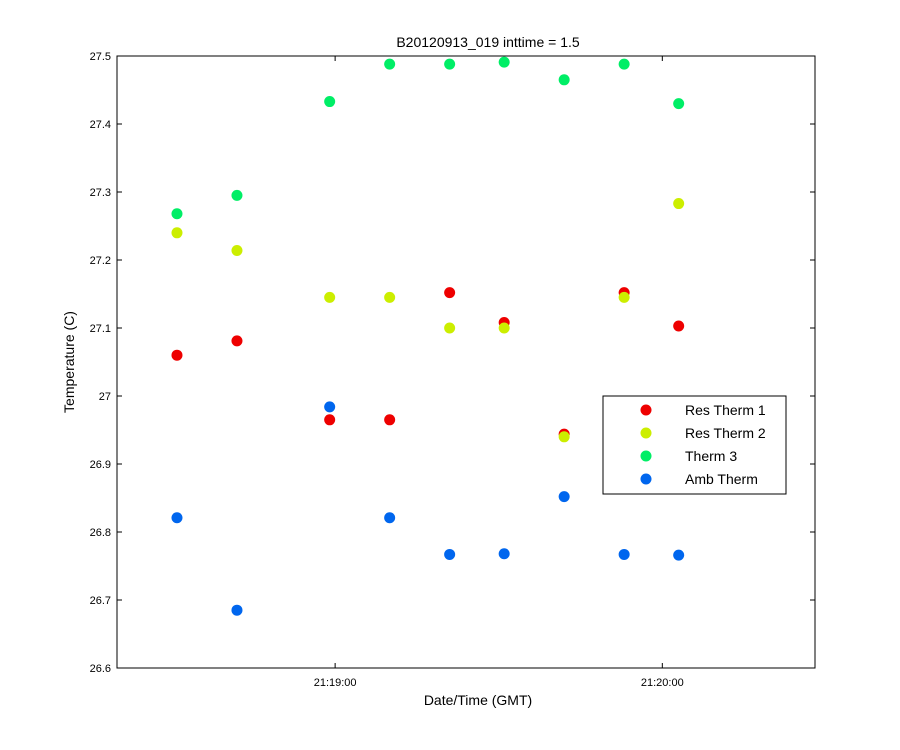  Describe the element at coordinates (100, 329) in the screenshot. I see `y-tick-label: 27.1` at that location.